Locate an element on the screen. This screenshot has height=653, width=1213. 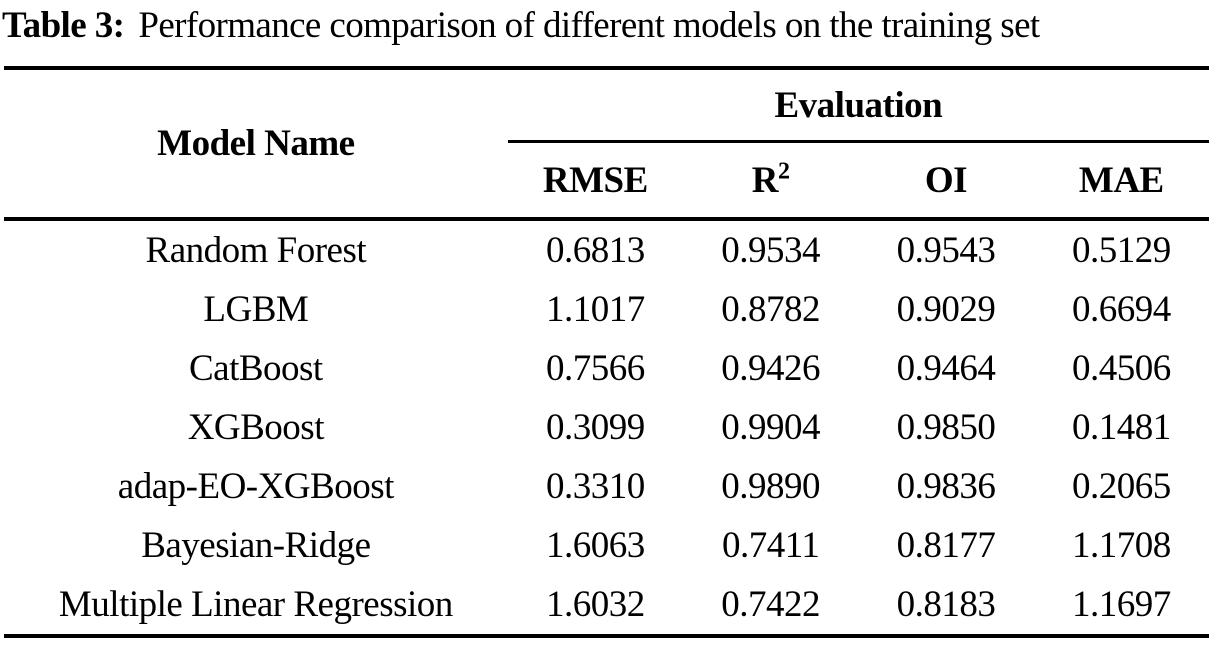
r2-cell: 0.8782 is located at coordinates (771, 310).